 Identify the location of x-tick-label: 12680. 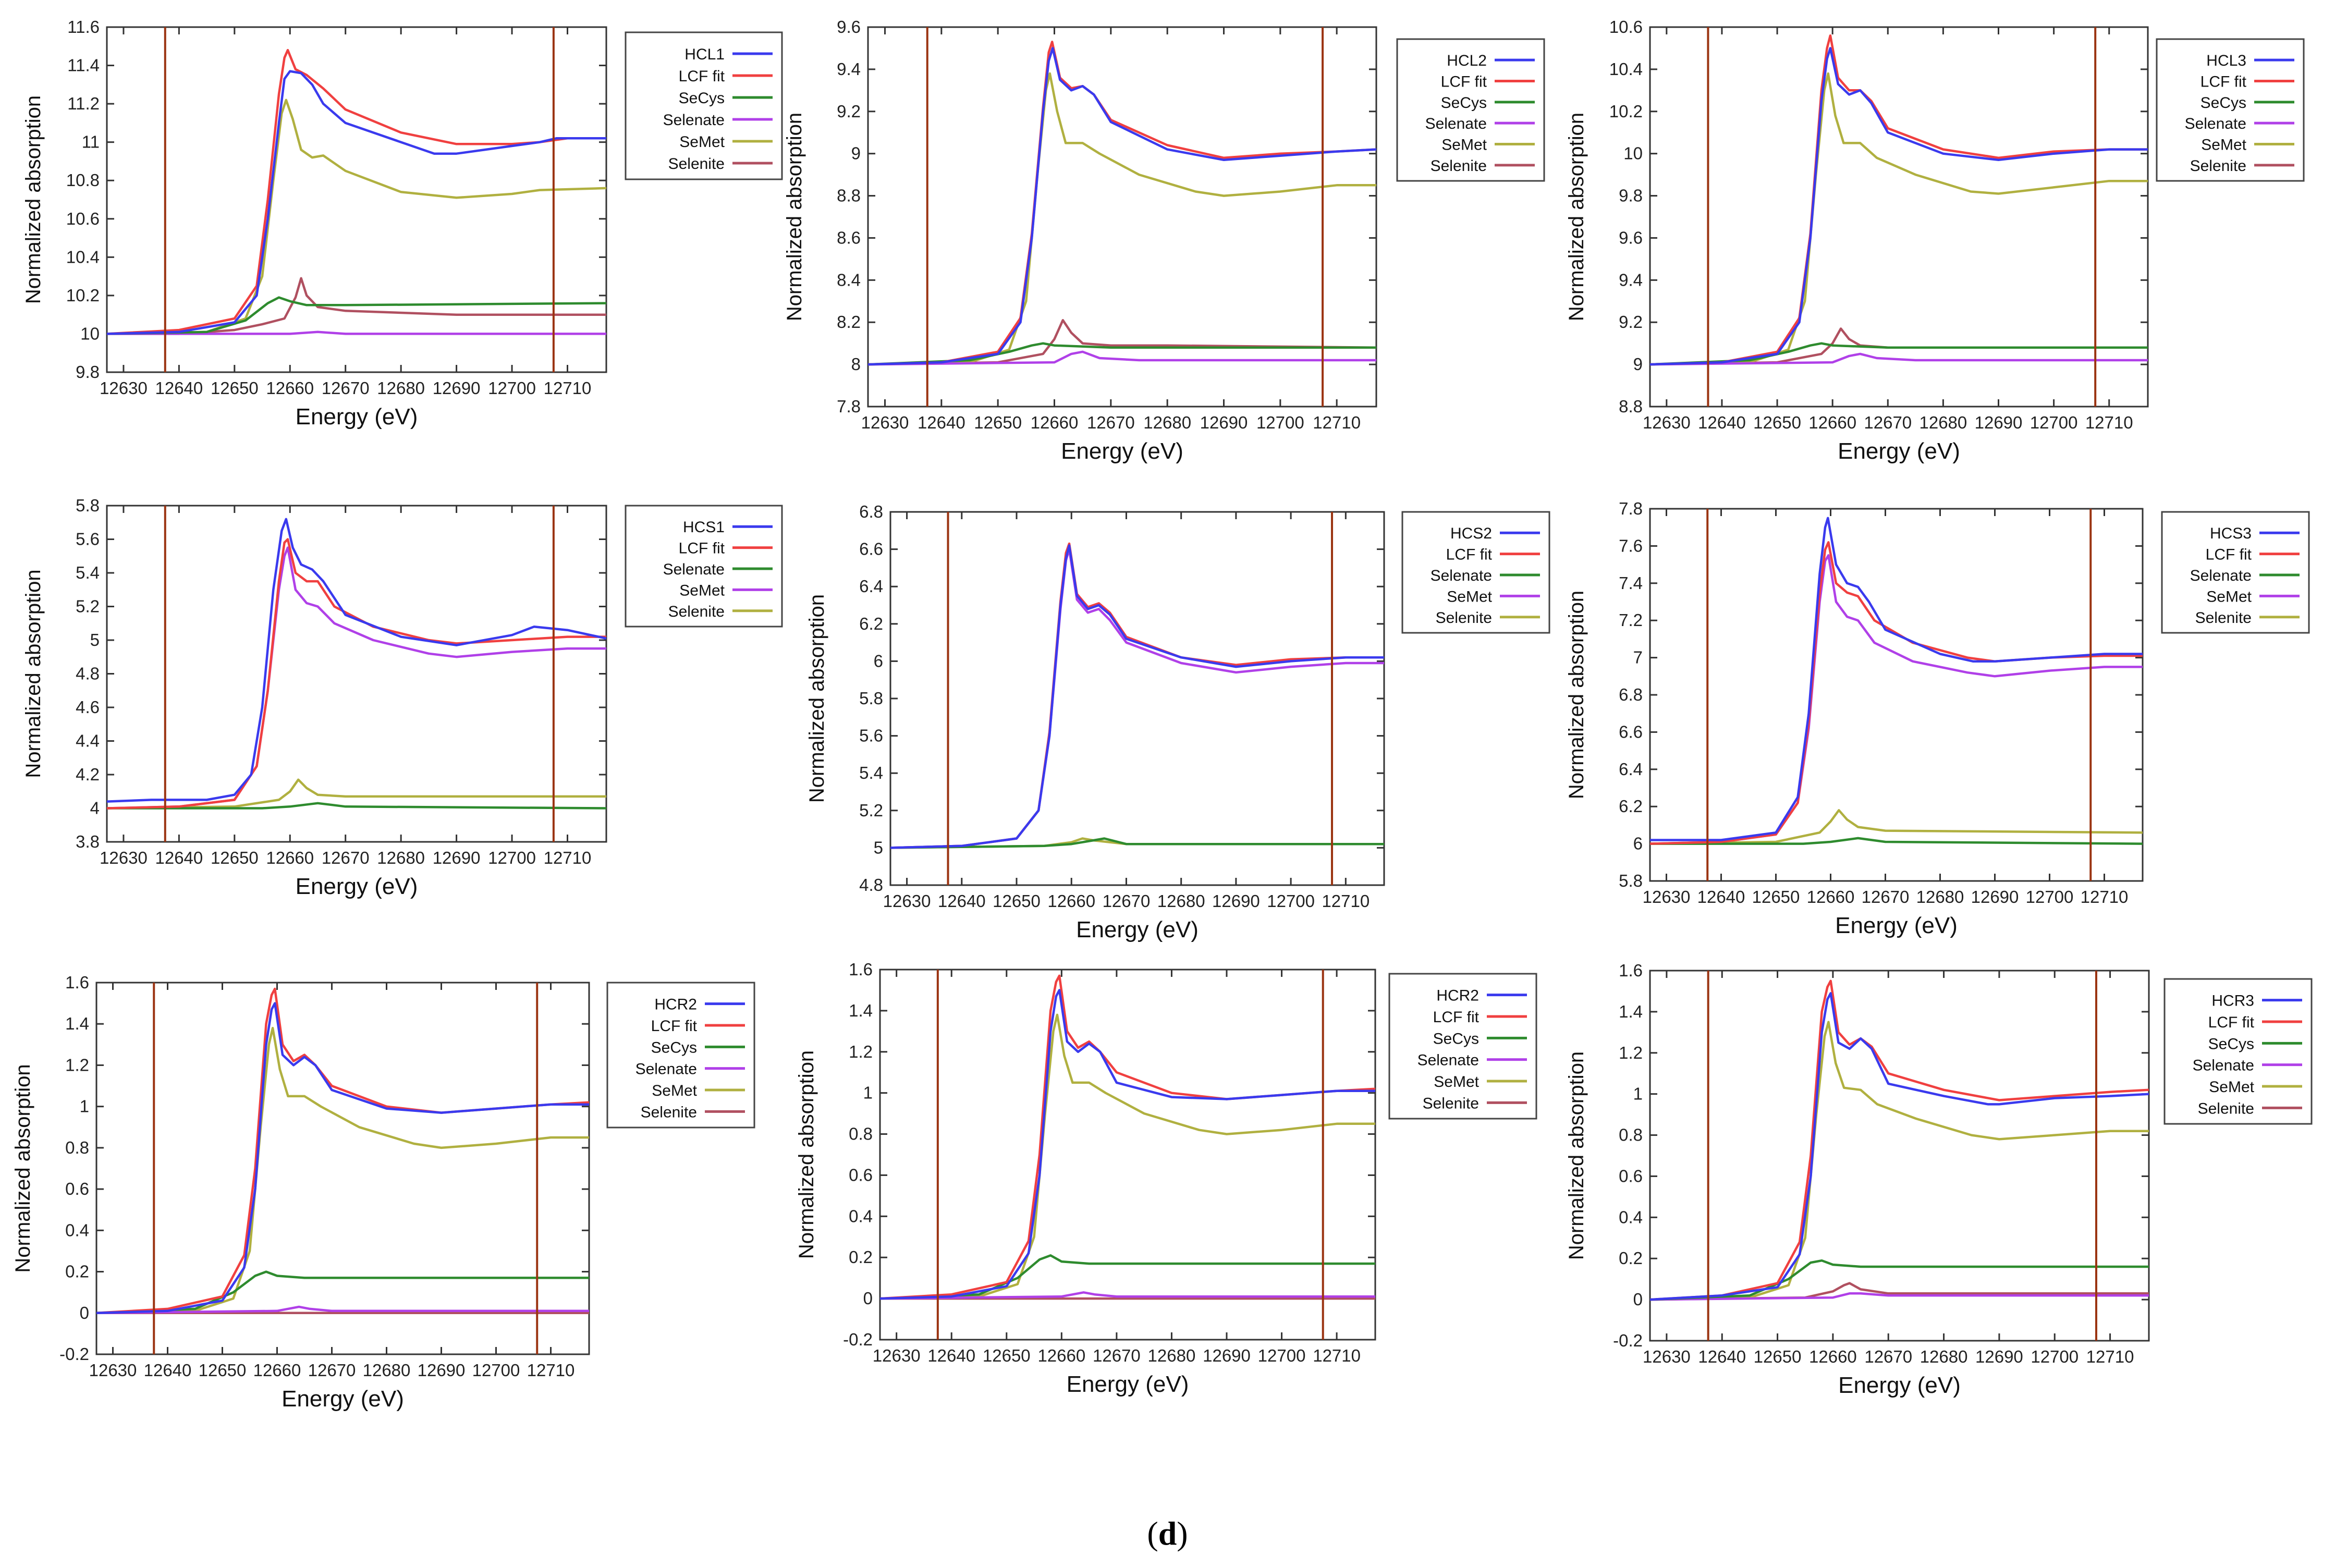
(1167, 422).